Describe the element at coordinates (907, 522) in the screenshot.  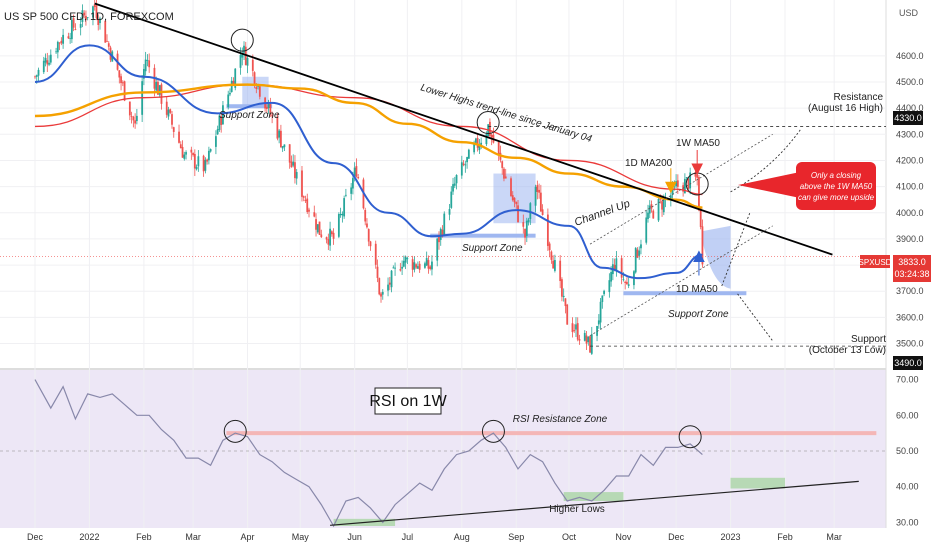
I see `rsi-tick-label: 30.00` at that location.